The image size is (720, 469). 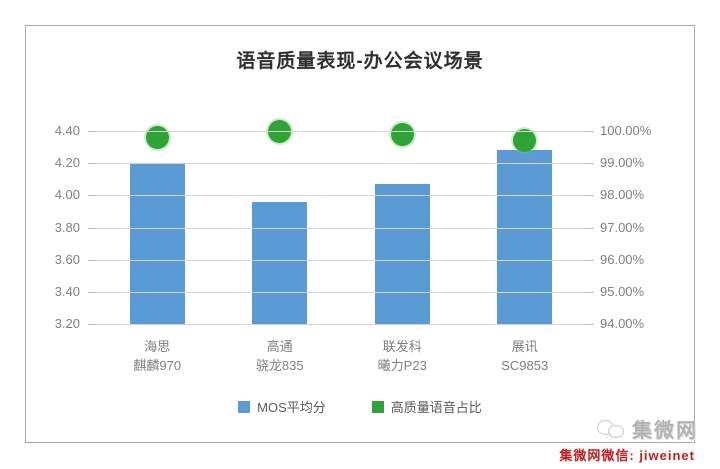 I want to click on left-axis-tick-label: 4.00, so click(x=67, y=195).